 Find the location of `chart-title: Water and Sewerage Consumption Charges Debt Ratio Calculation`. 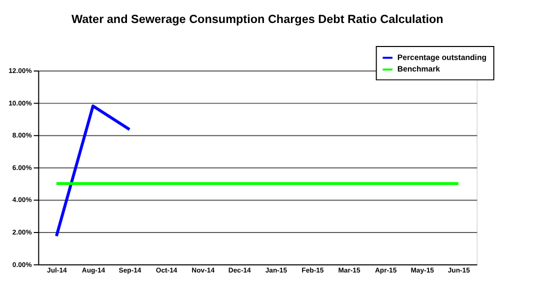

chart-title: Water and Sewerage Consumption Charges Debt Ratio Calculation is located at coordinates (257, 19).